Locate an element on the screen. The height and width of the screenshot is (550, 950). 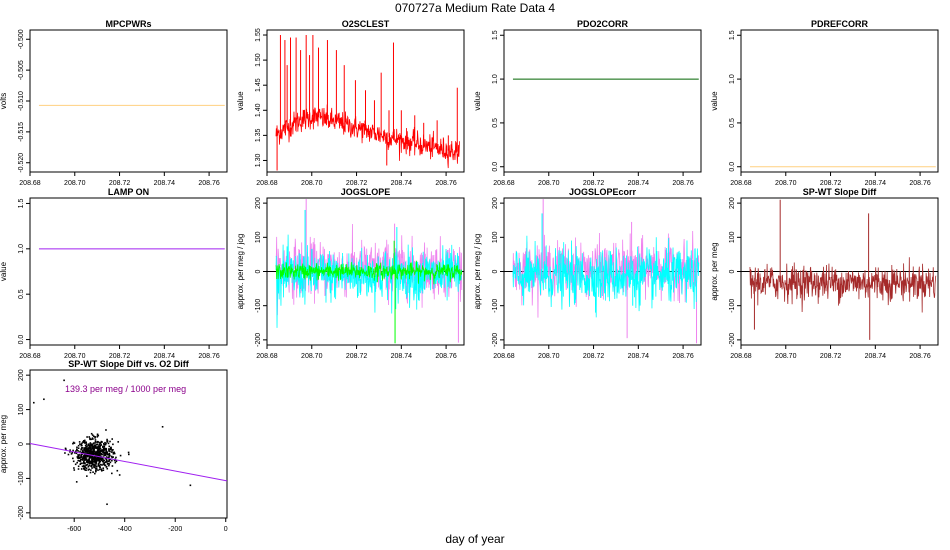
y-tick-label: 0.5 is located at coordinates (495, 123).